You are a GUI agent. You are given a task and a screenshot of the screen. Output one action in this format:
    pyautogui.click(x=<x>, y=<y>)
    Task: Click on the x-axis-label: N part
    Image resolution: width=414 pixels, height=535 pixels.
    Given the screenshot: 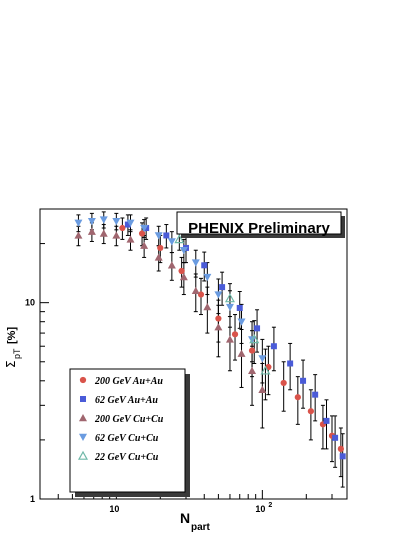 What is the action you would take?
    pyautogui.click(x=195, y=521)
    